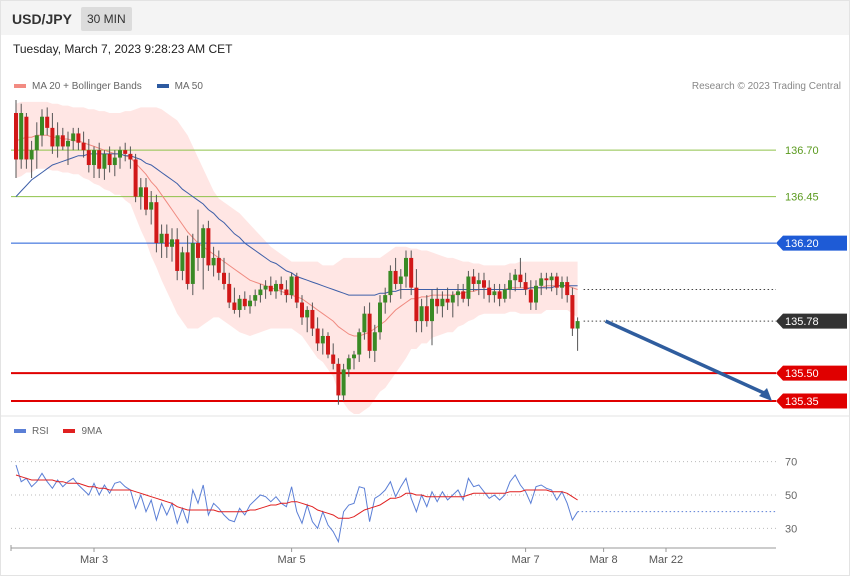 Image resolution: width=850 pixels, height=576 pixels. What do you see at coordinates (802, 402) in the screenshot?
I see `level-label-135-35: 135.35` at bounding box center [802, 402].